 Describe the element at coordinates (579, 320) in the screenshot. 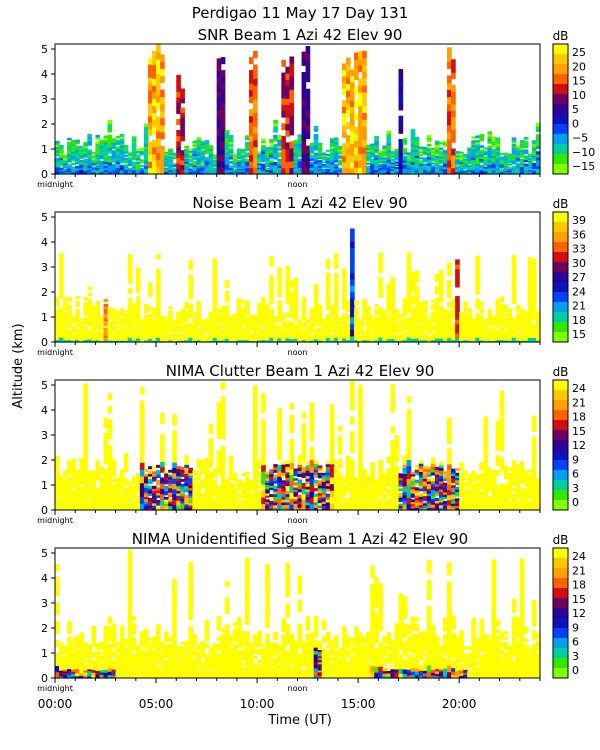

I see `colorbar-tick-label: 18` at that location.